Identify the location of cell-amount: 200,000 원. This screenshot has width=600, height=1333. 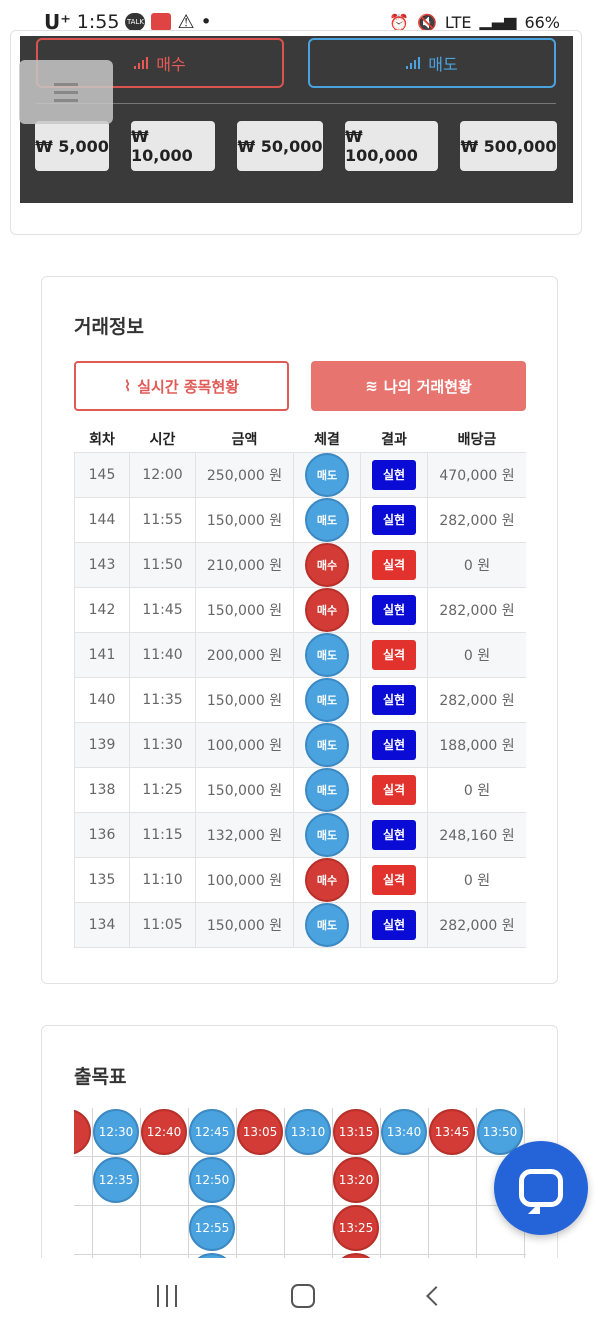
(244, 654).